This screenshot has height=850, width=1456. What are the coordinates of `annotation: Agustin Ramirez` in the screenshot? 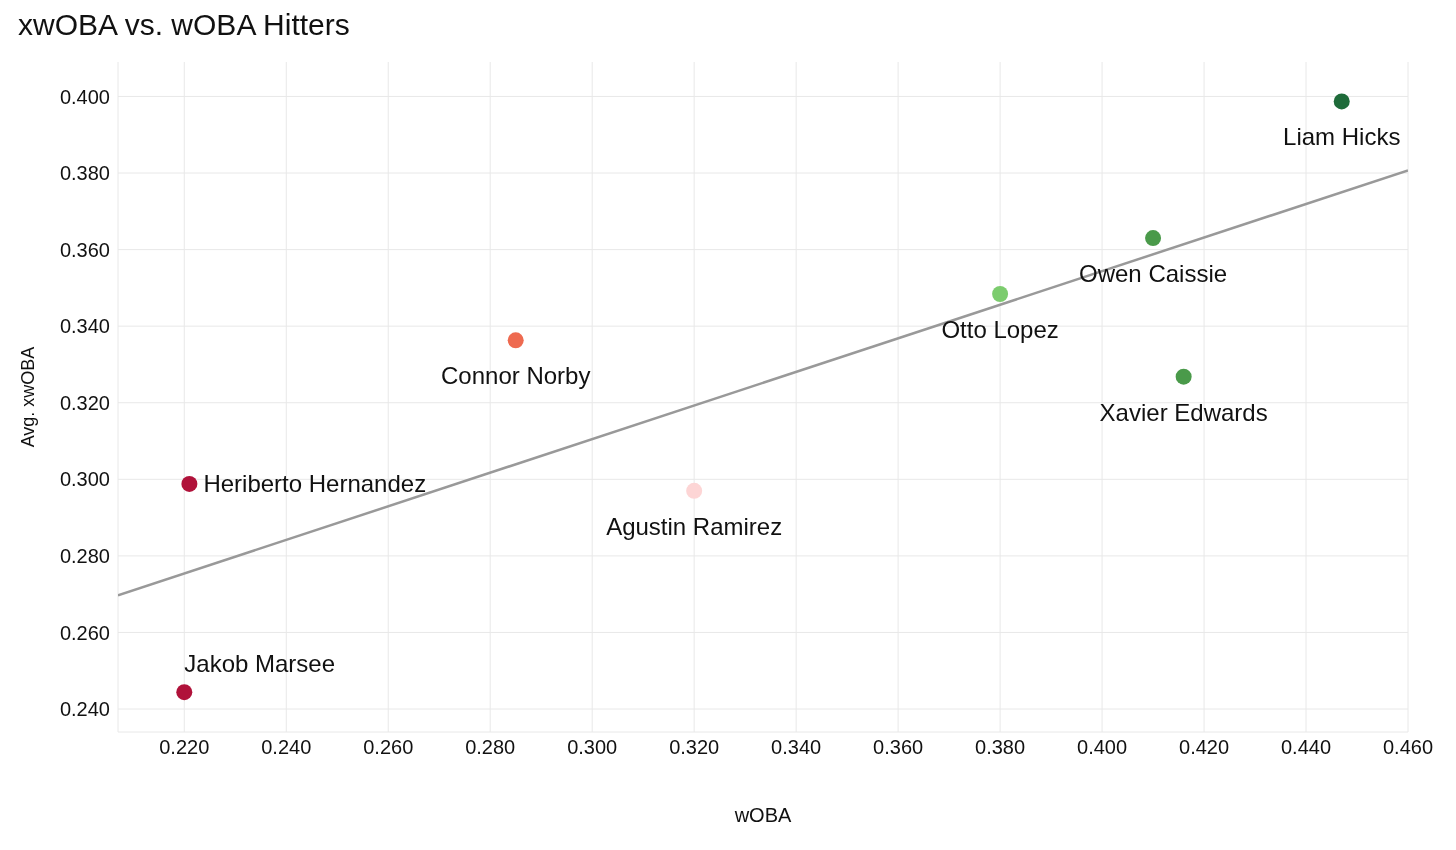 It's located at (694, 526).